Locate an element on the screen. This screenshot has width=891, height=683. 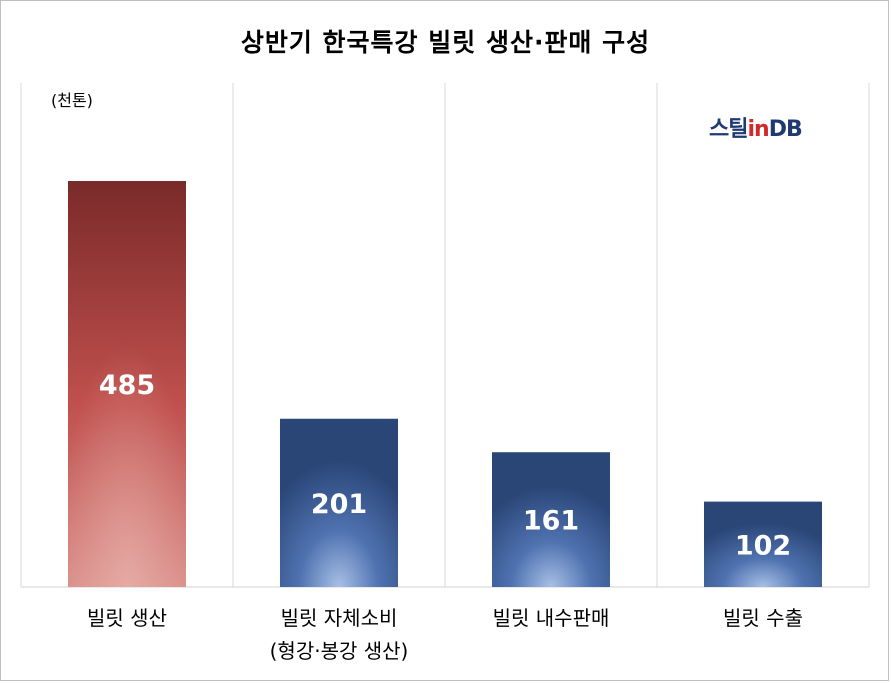
category-label: (형강·봉강 생산) is located at coordinates (339, 651).